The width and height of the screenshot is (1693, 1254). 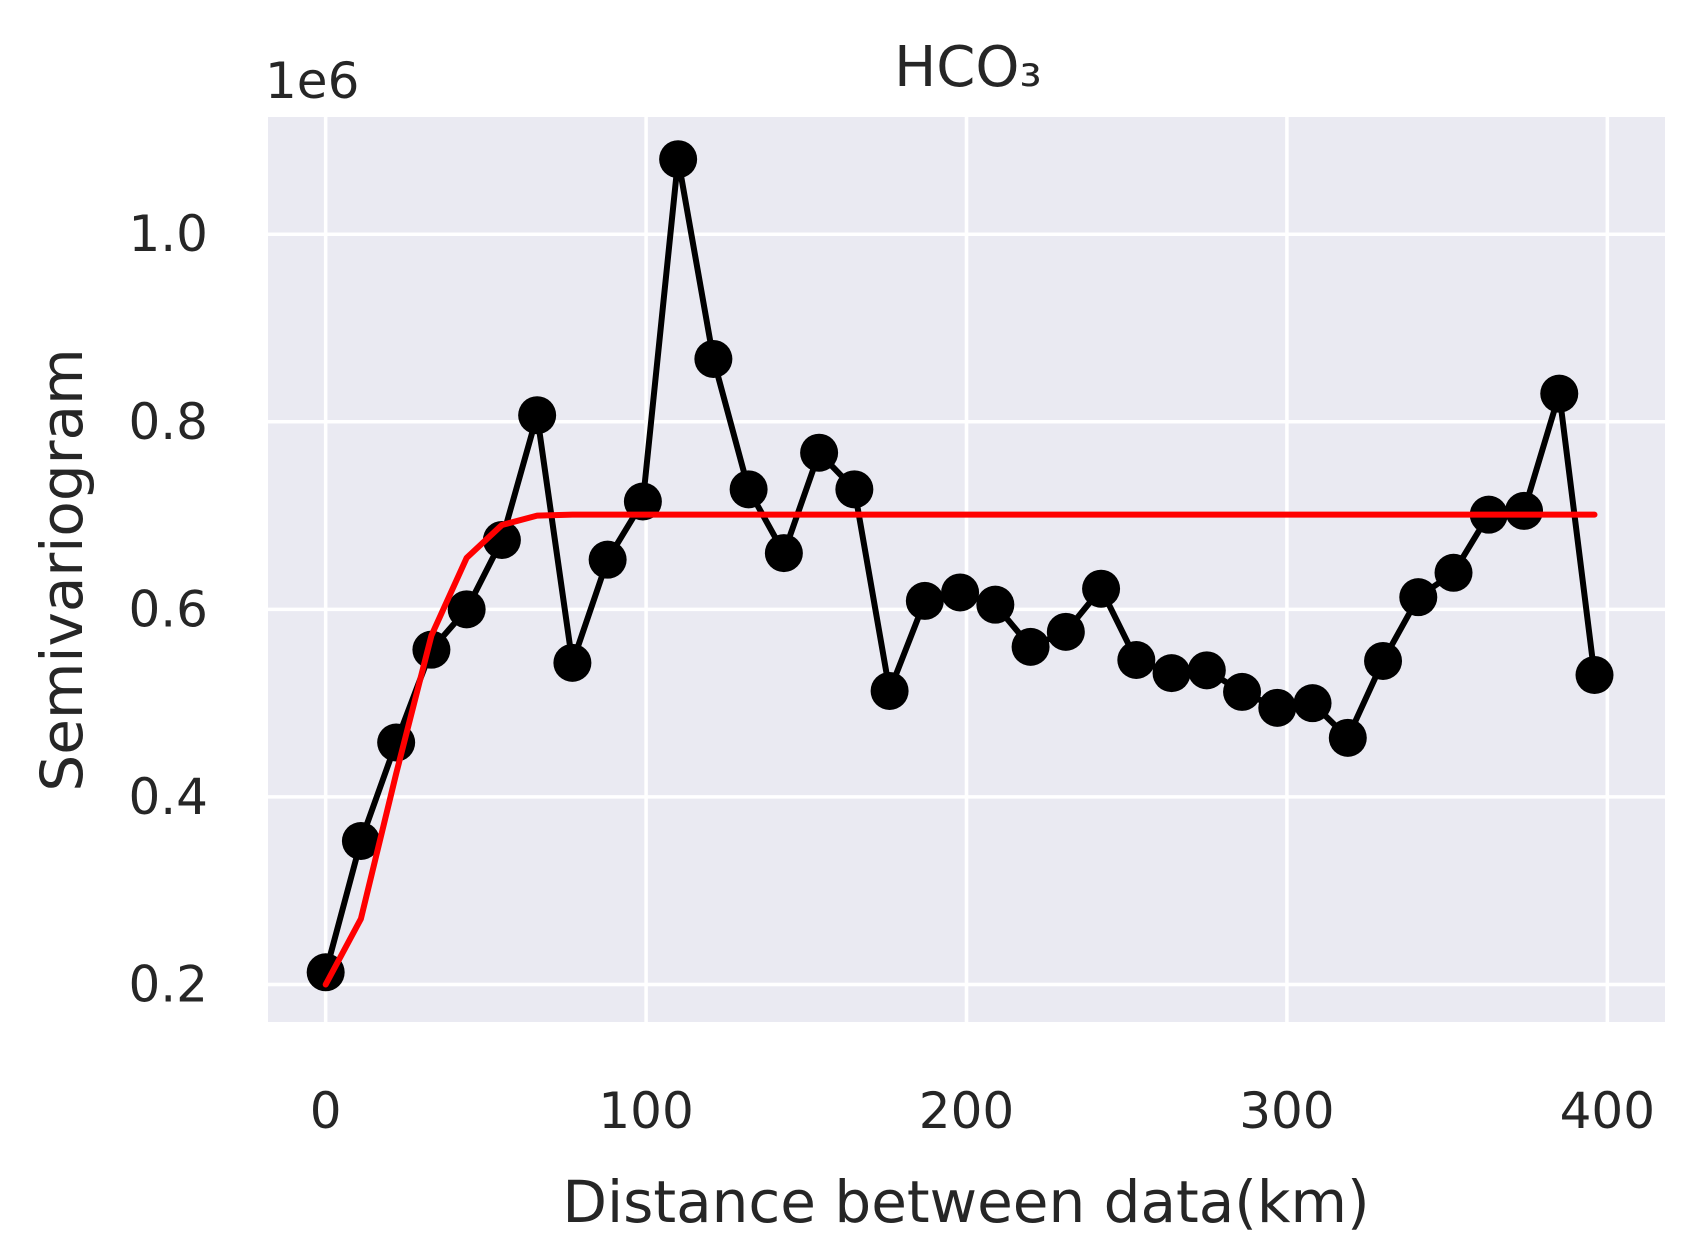 What do you see at coordinates (168, 422) in the screenshot?
I see `y-tick-label: 0.8` at bounding box center [168, 422].